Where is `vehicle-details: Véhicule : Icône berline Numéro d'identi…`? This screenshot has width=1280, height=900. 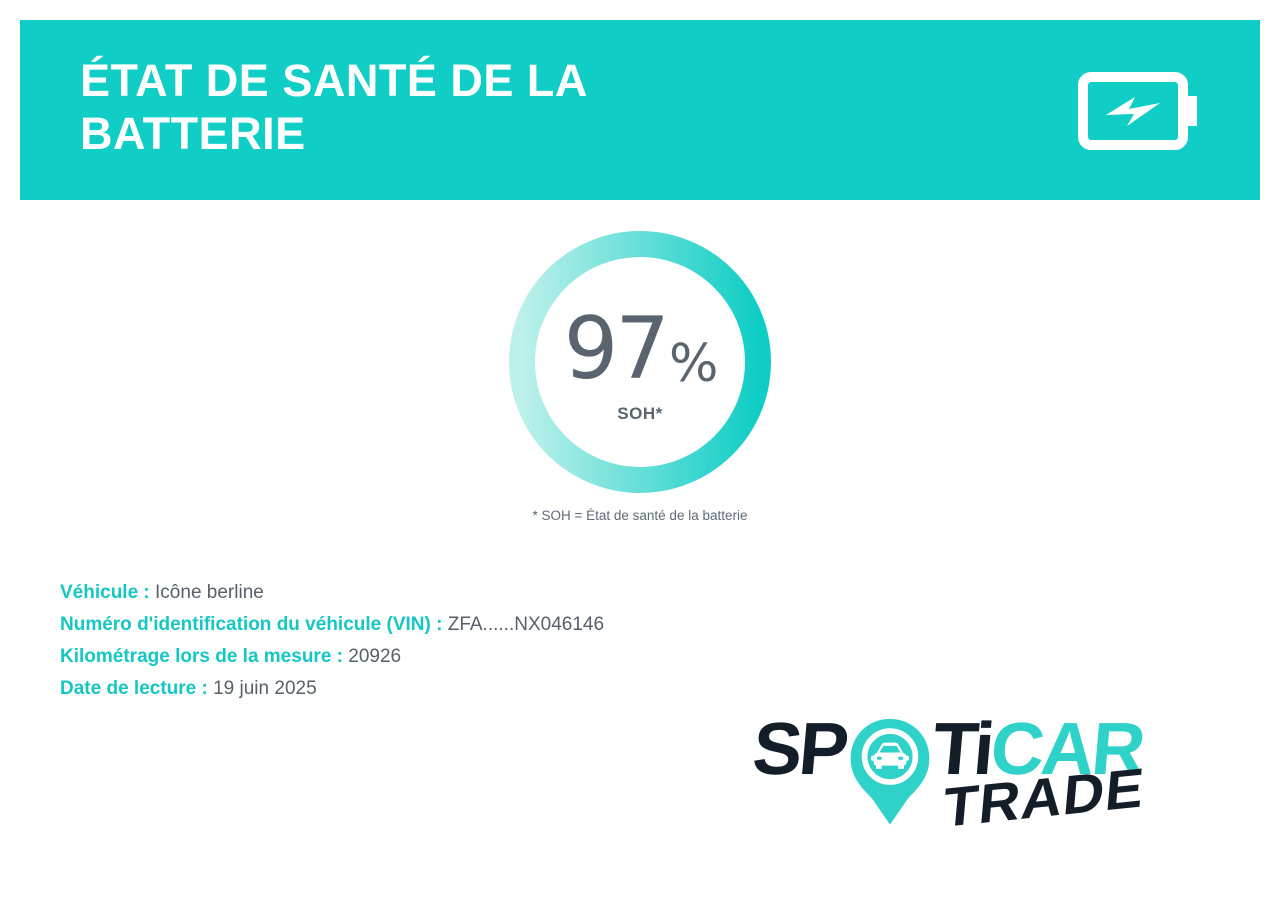 vehicle-details: Véhicule : Icône berline Numéro d'identi… is located at coordinates (332, 641).